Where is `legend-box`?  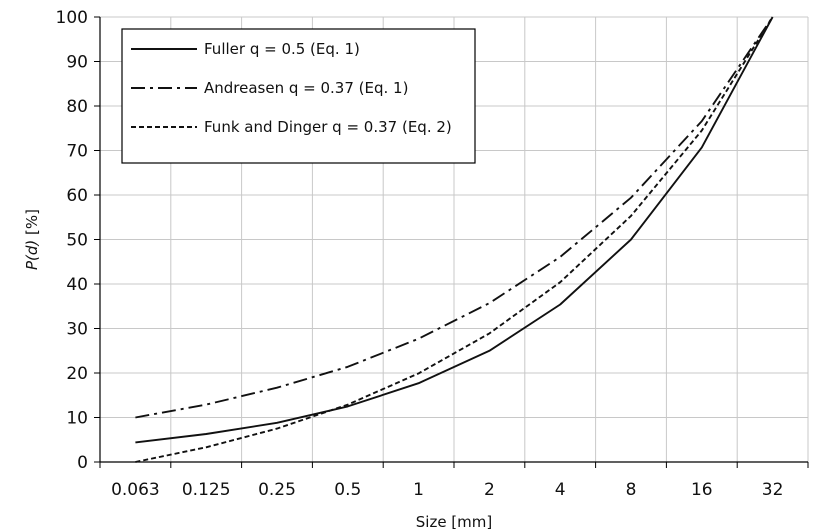
legend-box is located at coordinates (298, 96).